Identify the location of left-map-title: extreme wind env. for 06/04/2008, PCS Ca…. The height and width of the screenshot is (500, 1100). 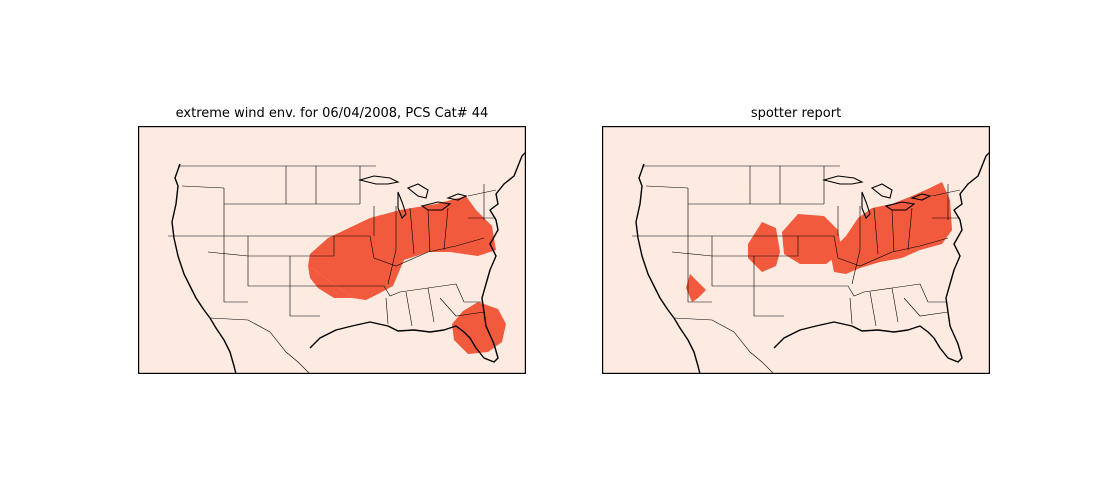
(332, 113).